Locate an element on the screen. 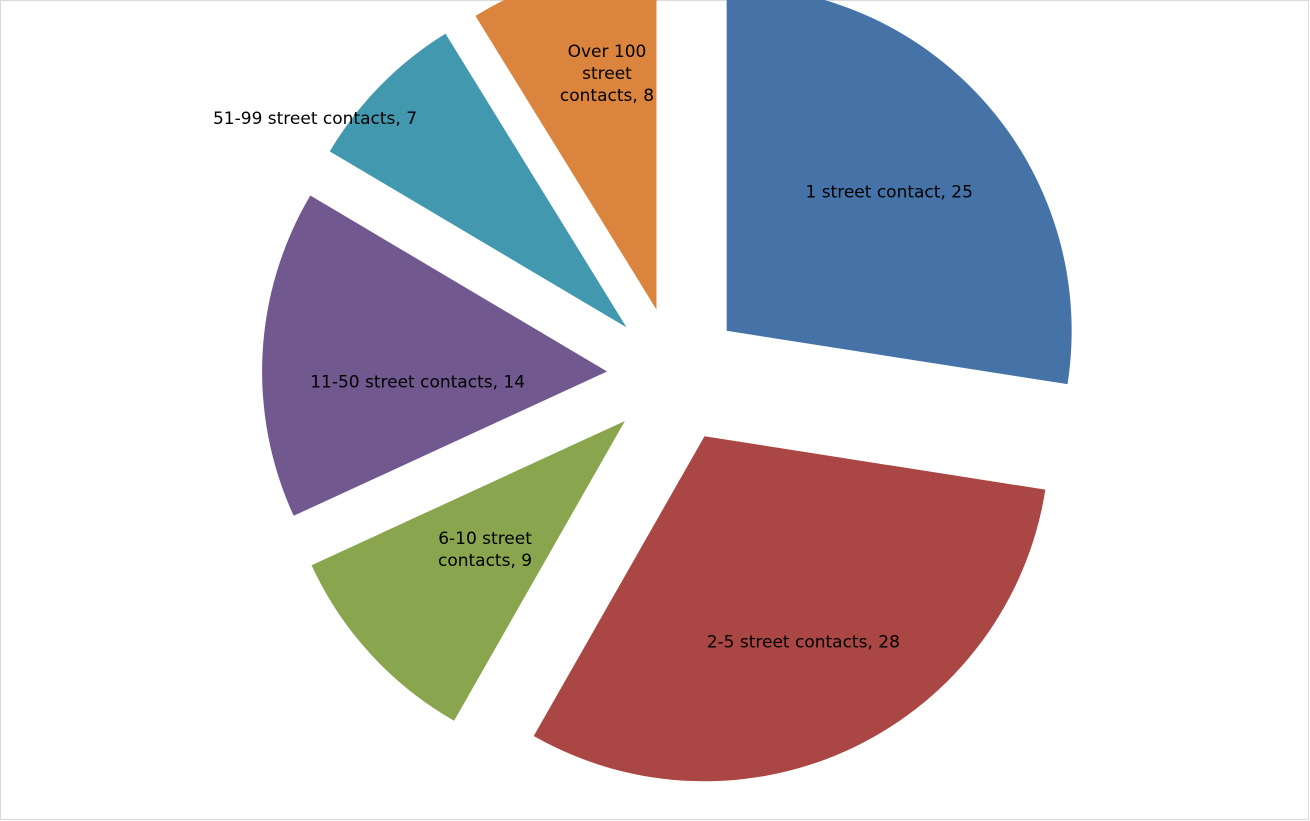 This screenshot has width=1310, height=821. slice-label-line: 1 street contact, 25 is located at coordinates (888, 193).